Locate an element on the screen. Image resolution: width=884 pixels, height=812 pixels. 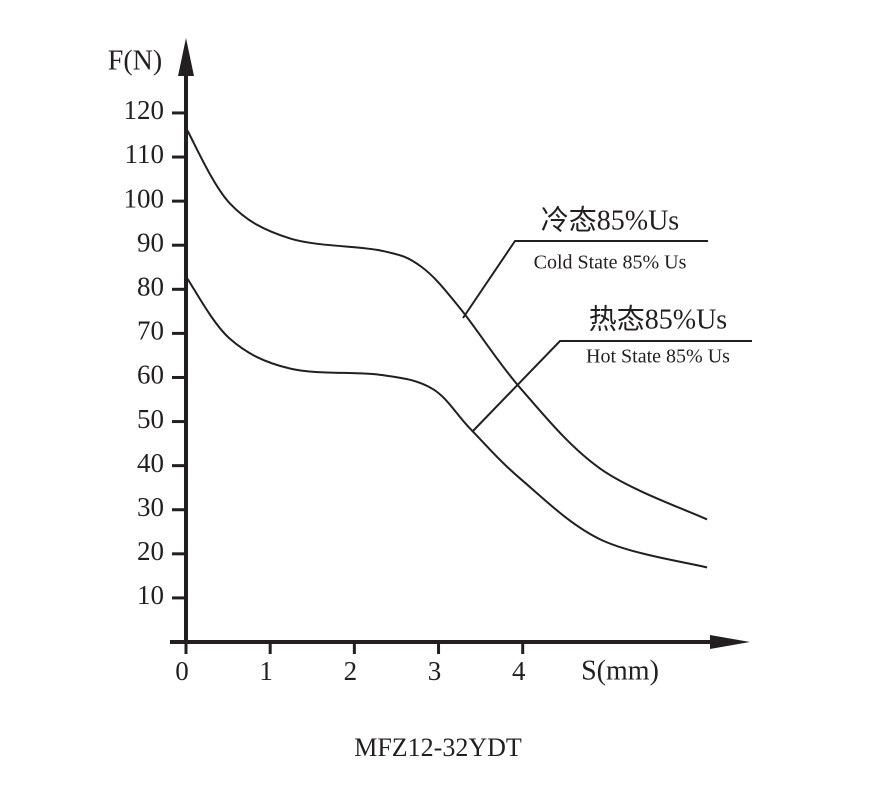
x-axis-label: S(mm) is located at coordinates (620, 670).